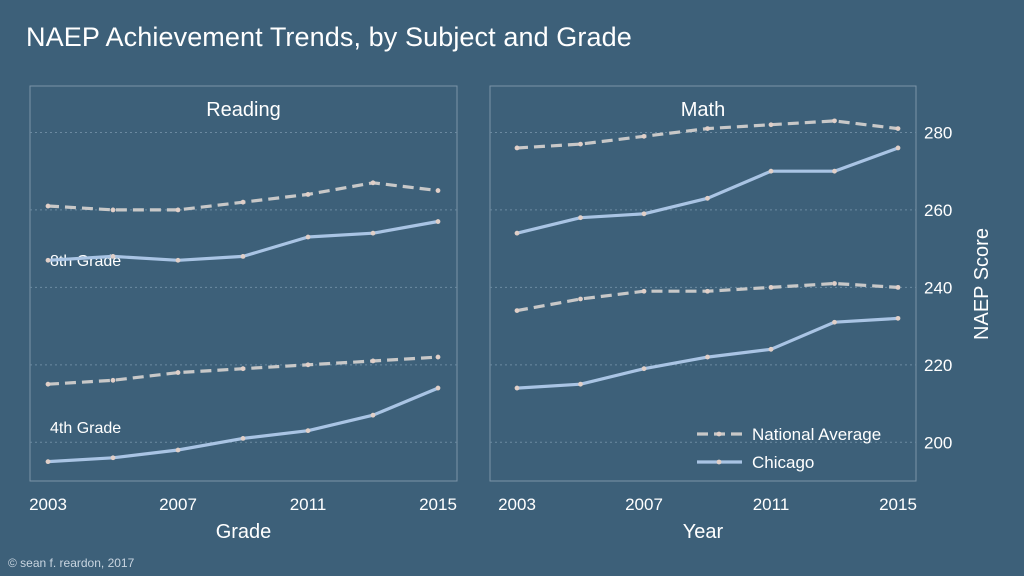 The image size is (1024, 576). What do you see at coordinates (113, 458) in the screenshot?
I see `reading-4th-grade-chicago-point-2005` at bounding box center [113, 458].